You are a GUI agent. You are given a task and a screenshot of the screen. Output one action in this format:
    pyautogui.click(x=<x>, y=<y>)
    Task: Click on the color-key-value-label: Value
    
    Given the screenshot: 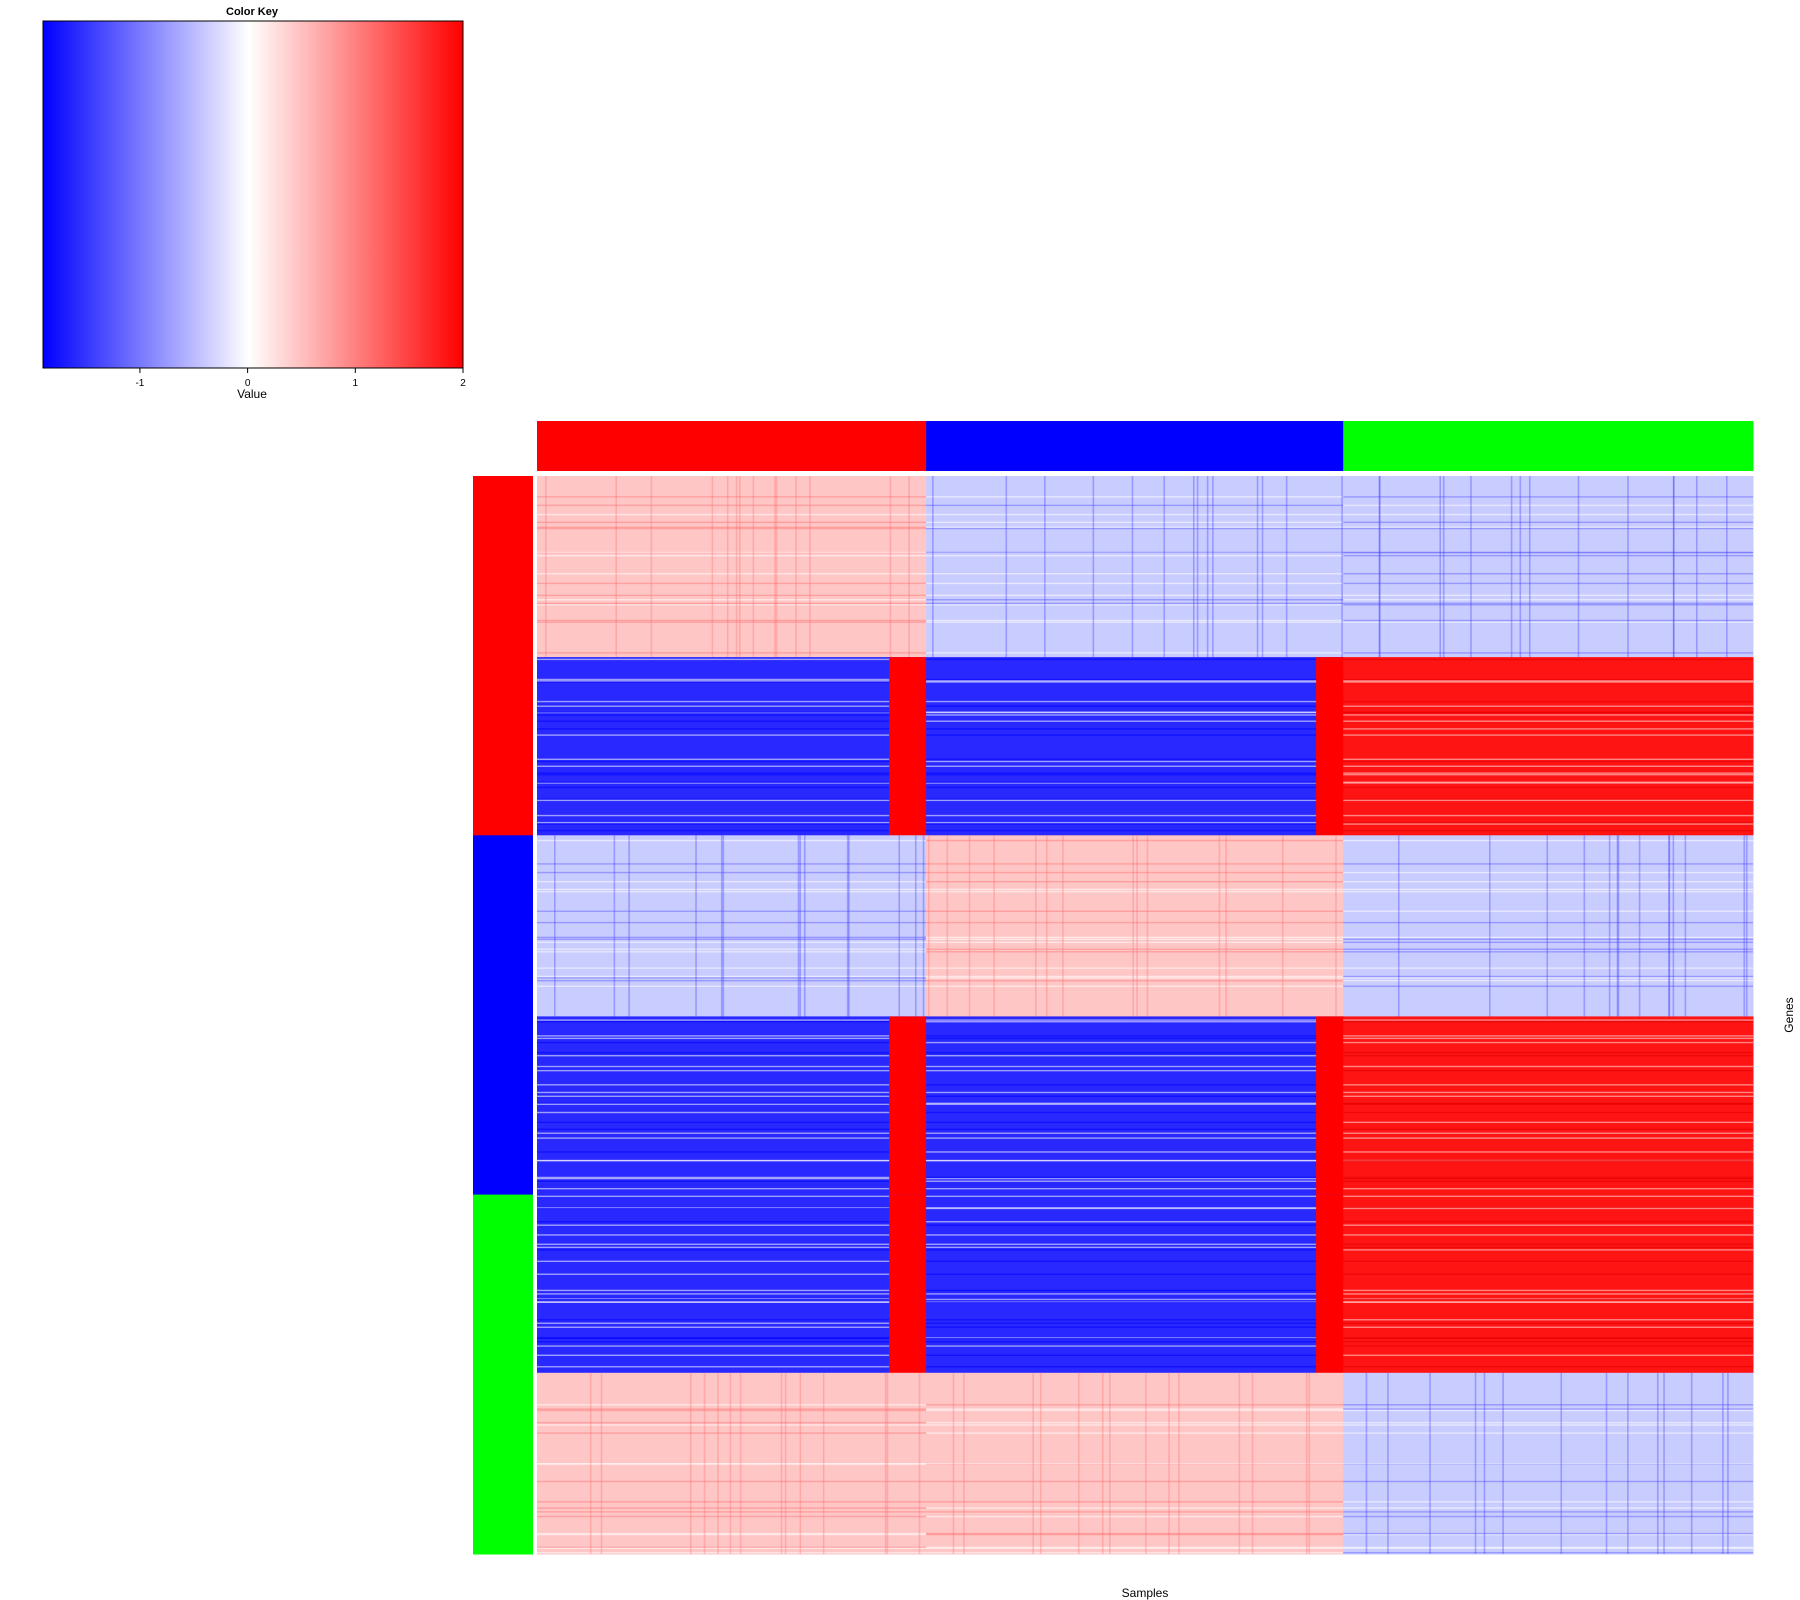 What is the action you would take?
    pyautogui.click(x=252, y=394)
    